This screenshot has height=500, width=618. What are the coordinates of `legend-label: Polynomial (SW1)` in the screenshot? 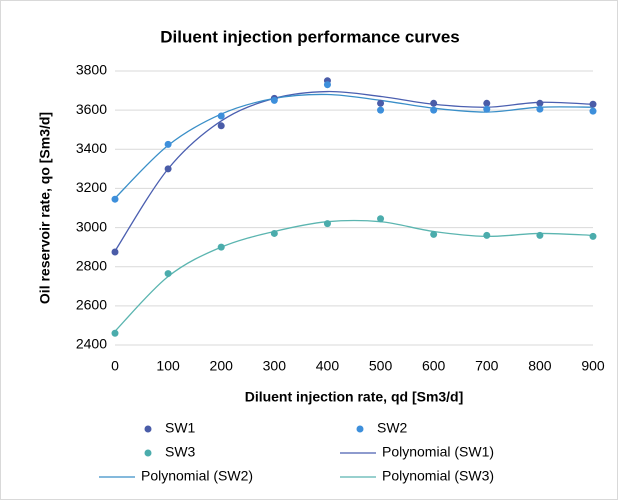 It's located at (438, 452).